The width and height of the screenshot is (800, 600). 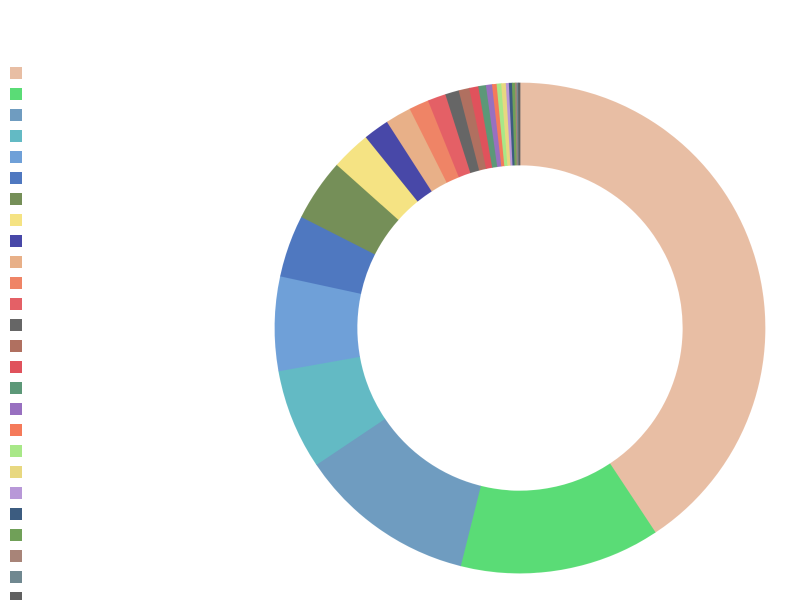 What do you see at coordinates (16, 333) in the screenshot?
I see `legend` at bounding box center [16, 333].